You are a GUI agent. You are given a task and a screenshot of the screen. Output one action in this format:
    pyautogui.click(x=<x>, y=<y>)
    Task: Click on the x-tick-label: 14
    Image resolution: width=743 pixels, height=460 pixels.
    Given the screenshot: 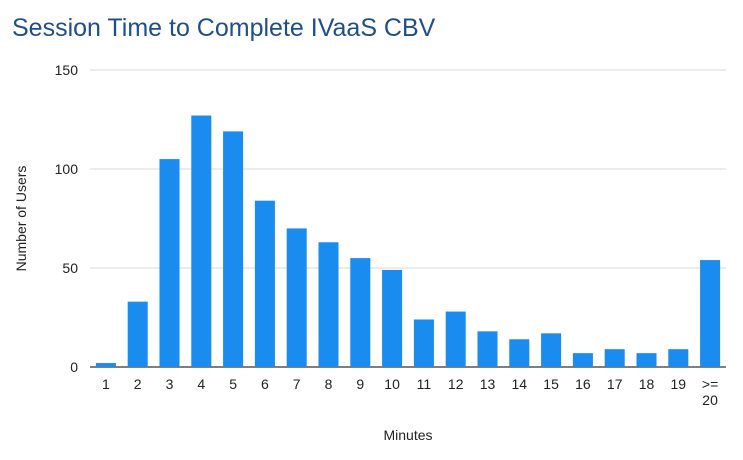 What is the action you would take?
    pyautogui.click(x=520, y=384)
    